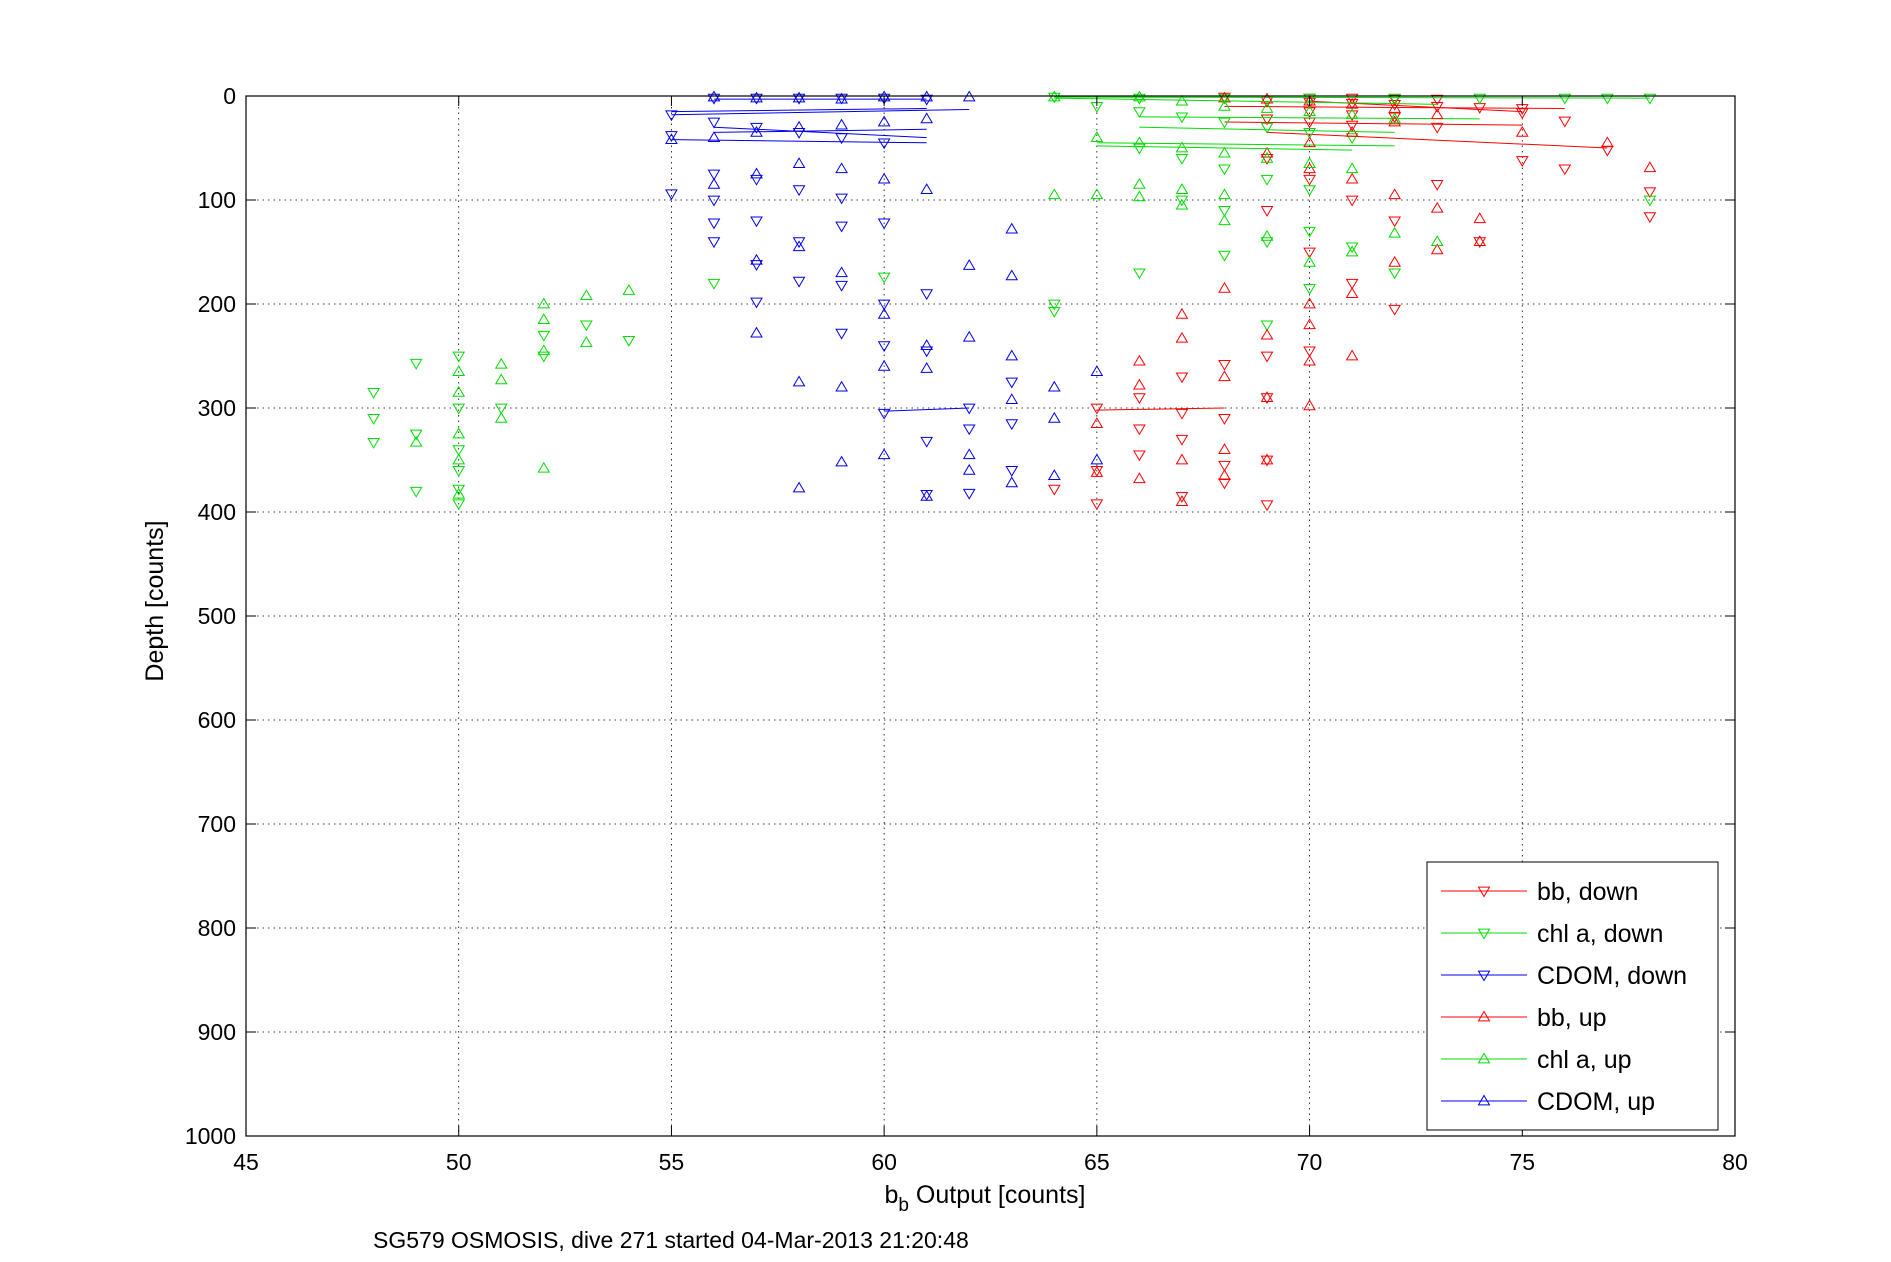 This screenshot has height=1262, width=1891. I want to click on y-tick-label: 400, so click(217, 512).